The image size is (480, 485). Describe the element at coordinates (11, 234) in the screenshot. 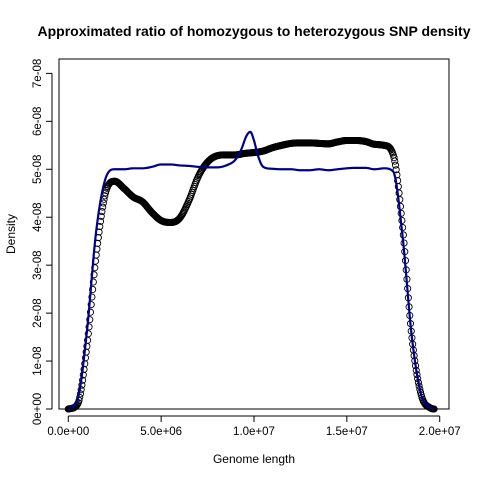

I see `y-axis-label: Density` at that location.